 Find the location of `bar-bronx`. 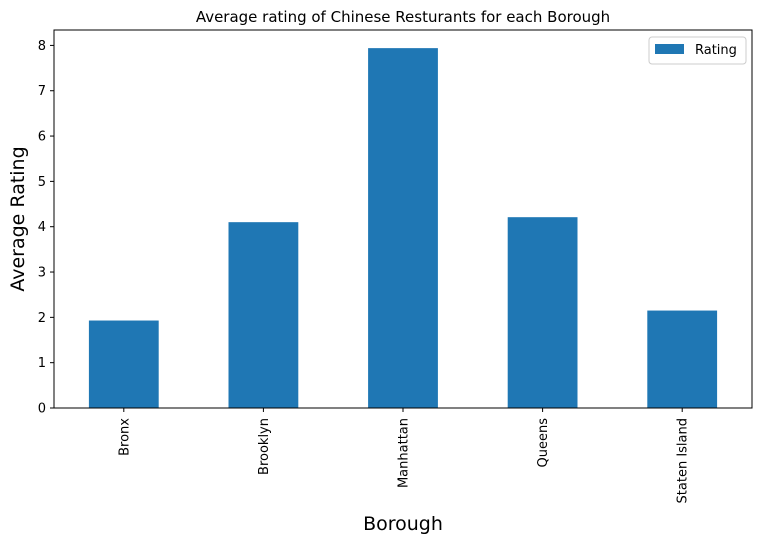

bar-bronx is located at coordinates (123, 364).